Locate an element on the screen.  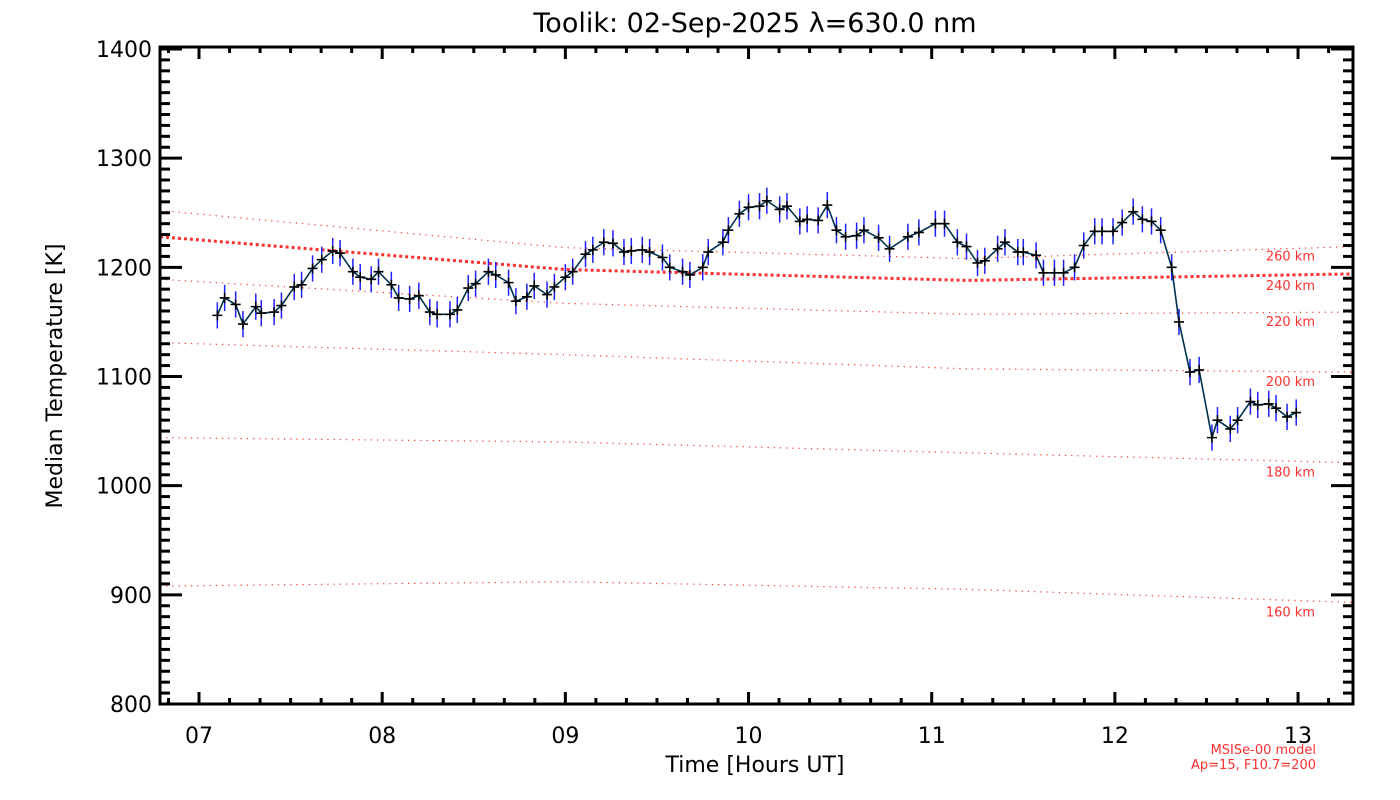
y-tick-label: 1100 is located at coordinates (124, 378).